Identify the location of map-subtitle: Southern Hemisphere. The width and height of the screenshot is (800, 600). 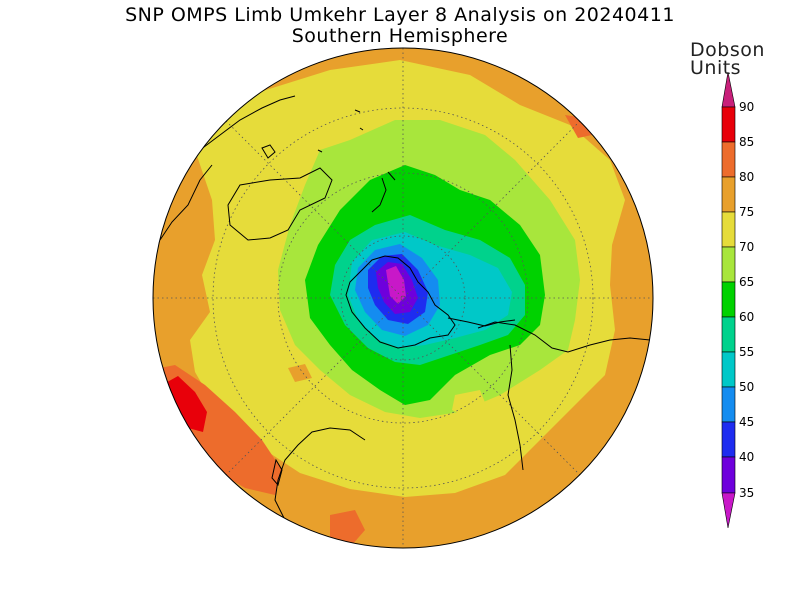
(400, 36).